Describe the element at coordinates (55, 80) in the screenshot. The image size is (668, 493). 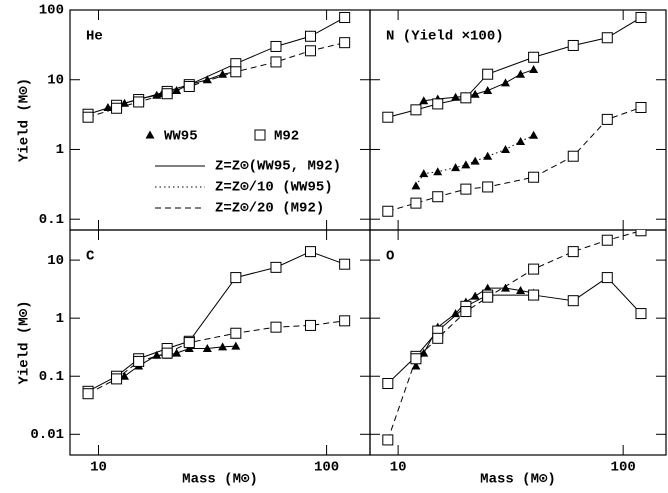
I see `y-tick-label: 10` at that location.